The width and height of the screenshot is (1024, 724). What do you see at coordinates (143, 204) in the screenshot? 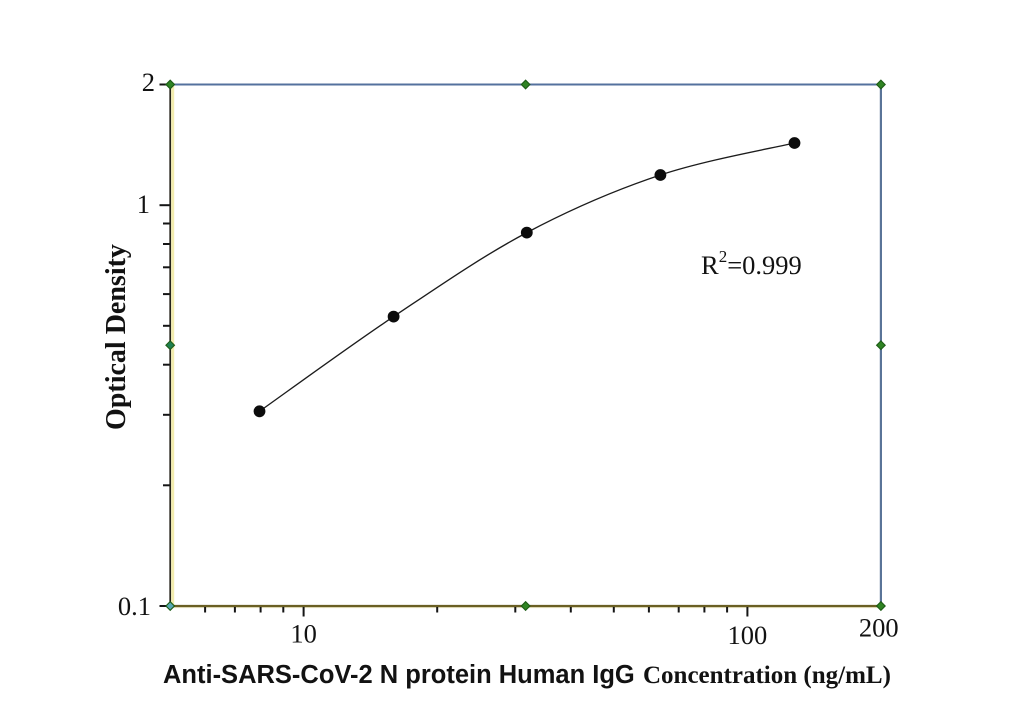
I see `svg-text: 1` at bounding box center [143, 204].